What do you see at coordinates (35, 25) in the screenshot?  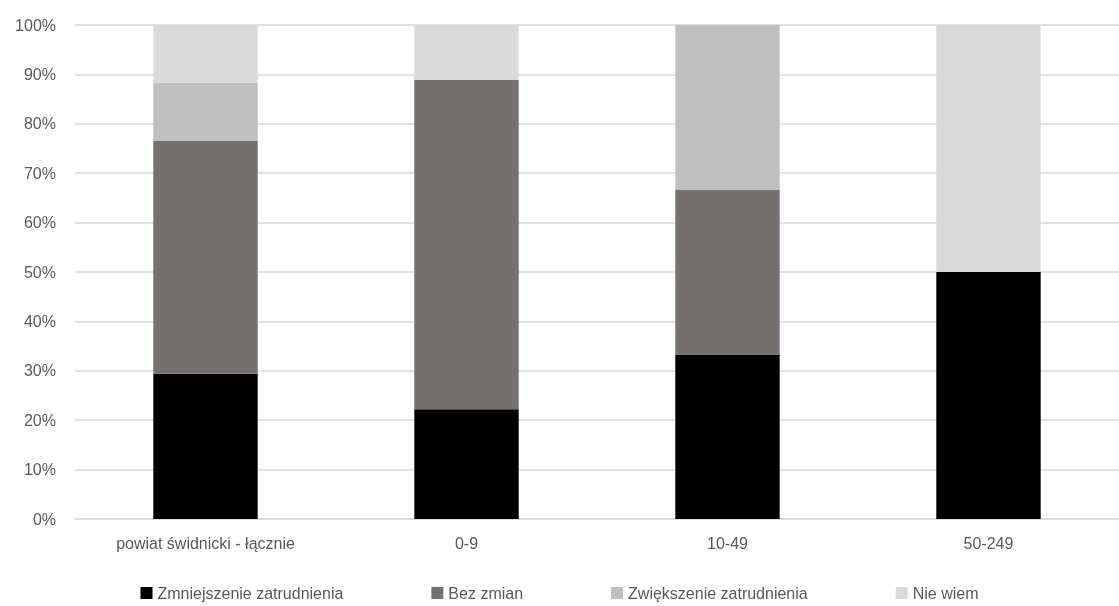 I see `y-tick-label: 100%` at bounding box center [35, 25].